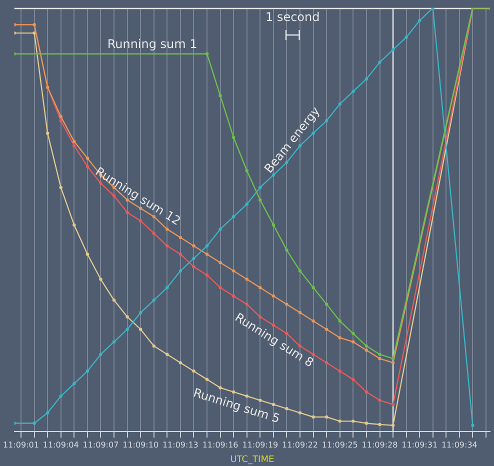 This screenshot has width=494, height=466. Describe the element at coordinates (292, 17) in the screenshot. I see `annotation: 1 second` at that location.